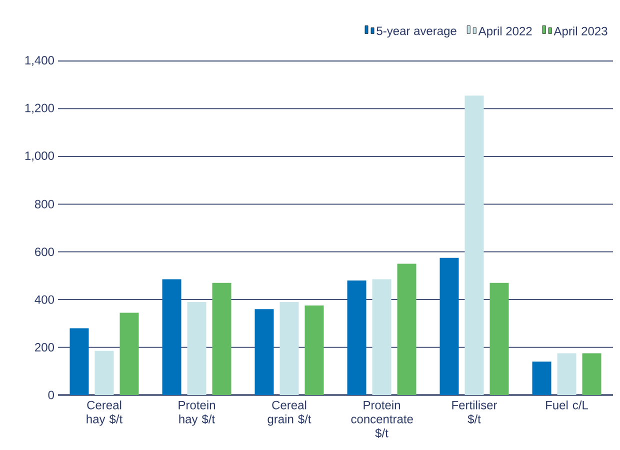  What do you see at coordinates (382, 419) in the screenshot?
I see `x-tick-label: Protein concentrate $/t` at bounding box center [382, 419].